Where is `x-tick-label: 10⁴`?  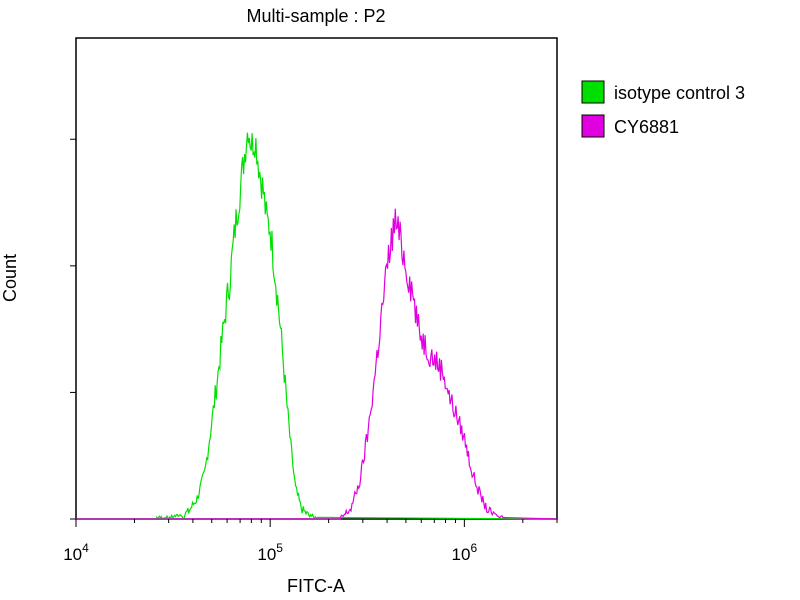
x-tick-label: 10⁴ is located at coordinates (76, 552).